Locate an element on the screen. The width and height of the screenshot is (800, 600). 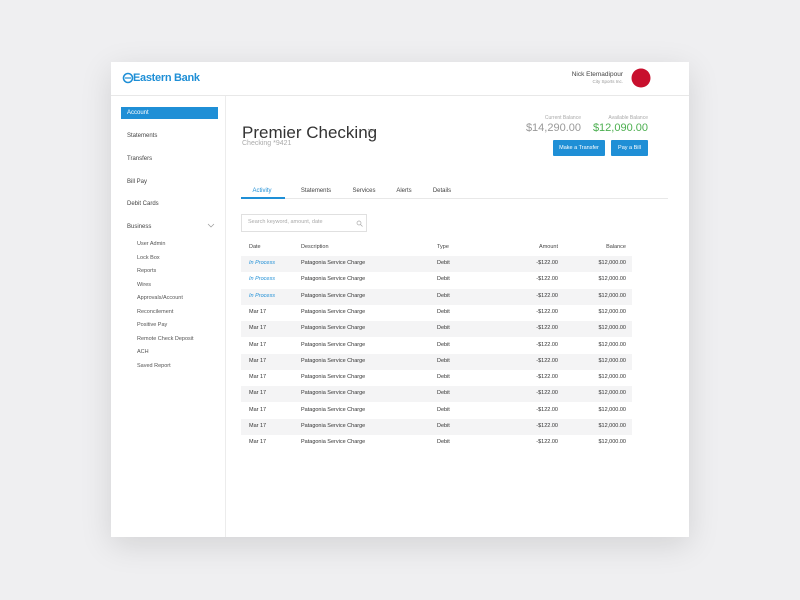
sidebar-divider is located at coordinates (225, 316).